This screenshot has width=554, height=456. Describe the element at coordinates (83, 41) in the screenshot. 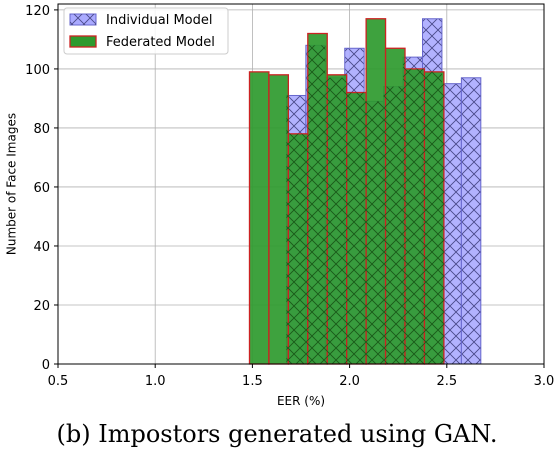

I see `legend-swatch-federated` at that location.